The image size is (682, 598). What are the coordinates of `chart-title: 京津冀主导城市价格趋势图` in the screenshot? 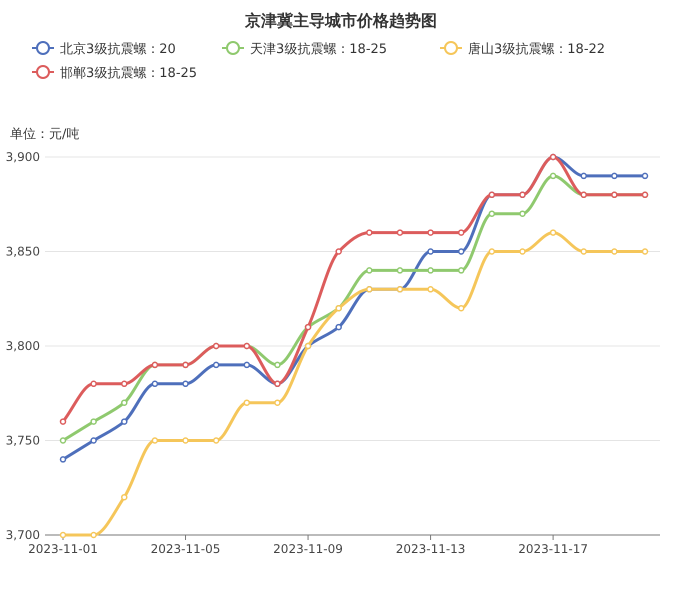 It's located at (340, 20).